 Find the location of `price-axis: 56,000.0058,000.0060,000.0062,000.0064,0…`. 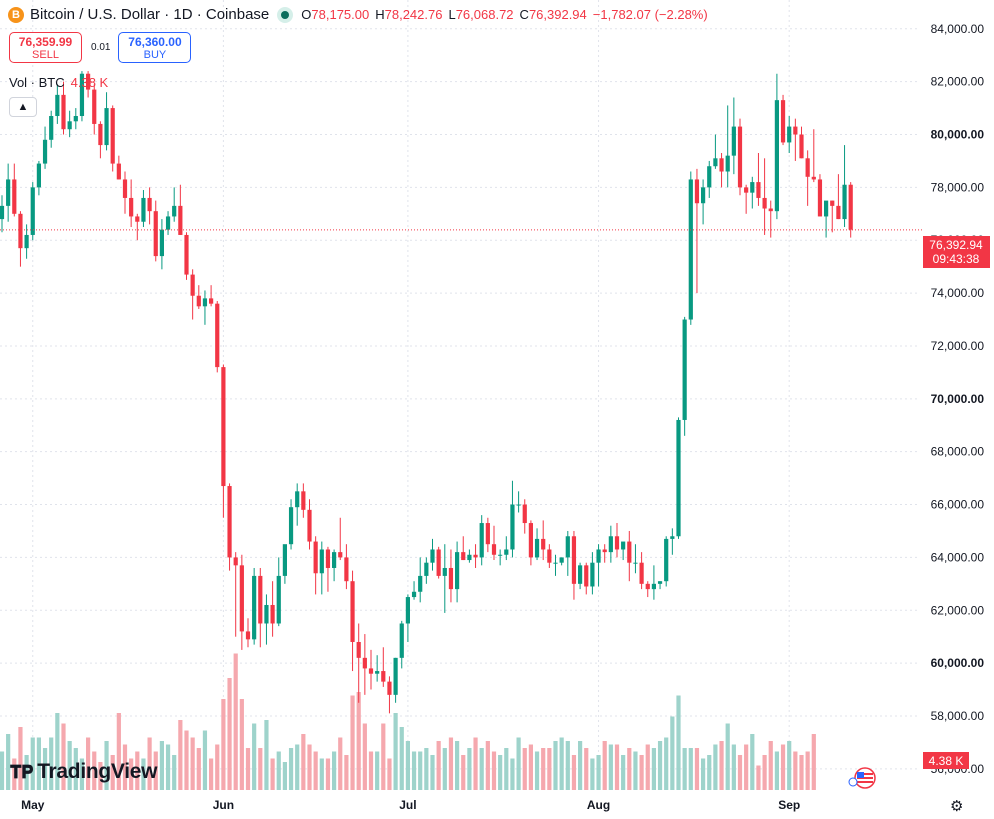

price-axis: 56,000.0058,000.0060,000.0062,000.0064,0… is located at coordinates (958, 399).